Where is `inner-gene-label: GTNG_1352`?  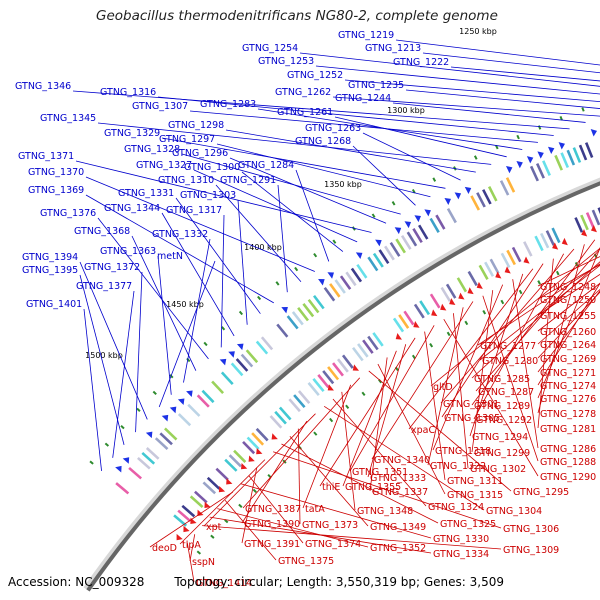
inner-gene-label: GTNG_1352 is located at coordinates (398, 548).